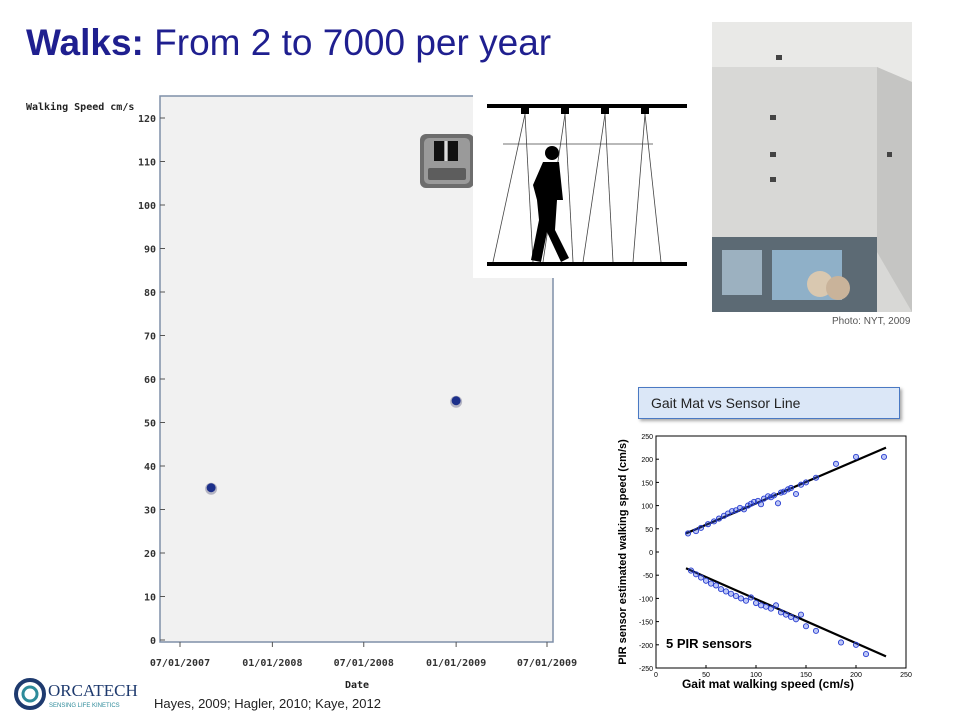  Describe the element at coordinates (584, 184) in the screenshot. I see `sensor-line-diagram` at that location.